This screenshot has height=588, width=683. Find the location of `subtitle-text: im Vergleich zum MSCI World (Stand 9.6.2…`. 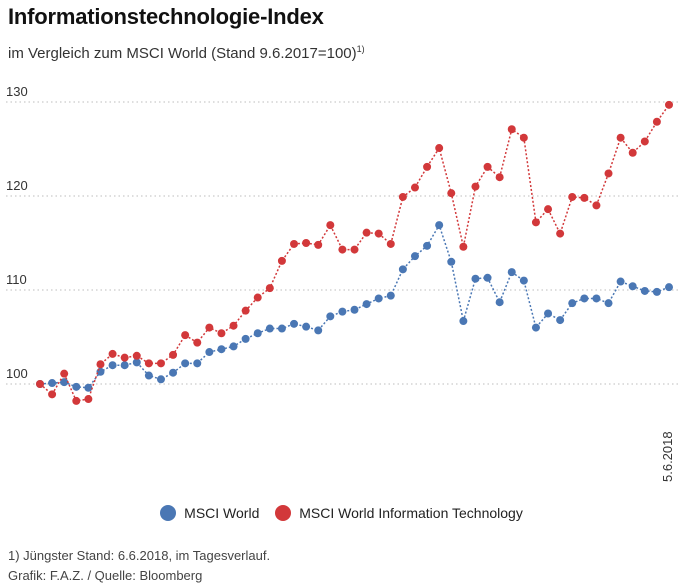

subtitle-text: im Vergleich zum MSCI World (Stand 9.6.2… is located at coordinates (182, 53).